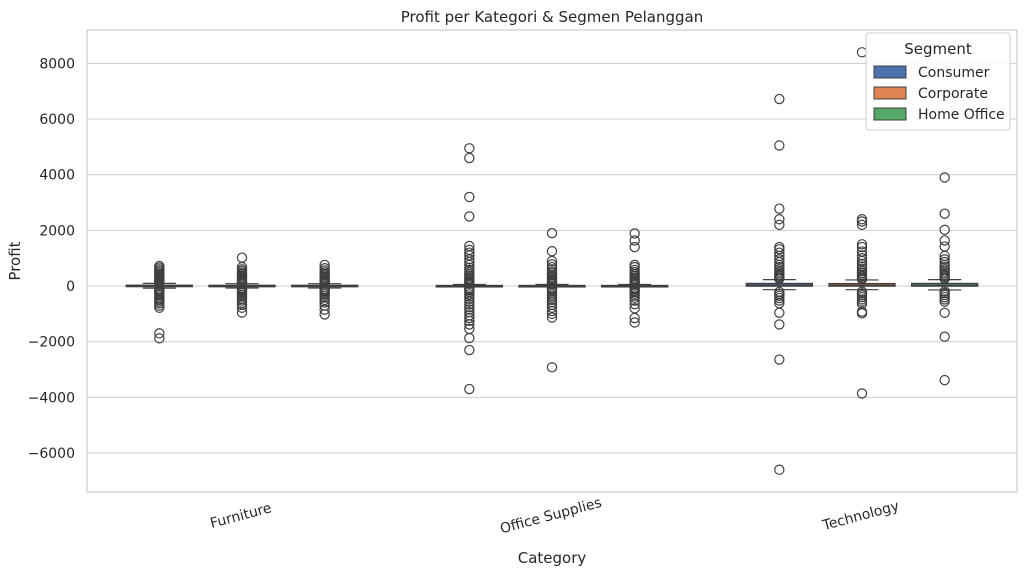  What do you see at coordinates (51, 259) in the screenshot?
I see `y-tick-labels: −6000 −4000 −2000 0 2000 4000 6000 8000` at bounding box center [51, 259].